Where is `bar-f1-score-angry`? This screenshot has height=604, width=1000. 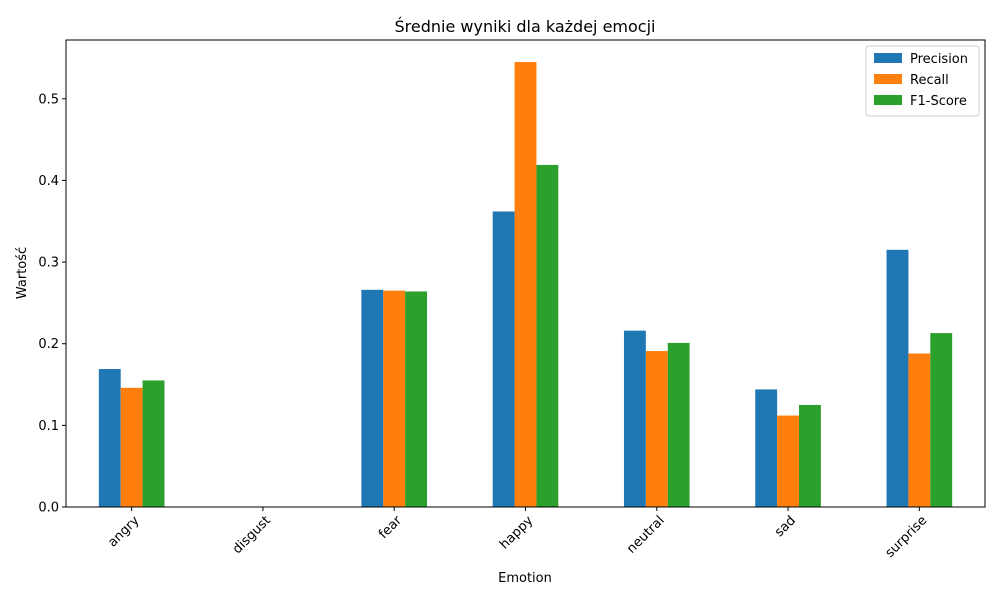 bar-f1-score-angry is located at coordinates (153, 443).